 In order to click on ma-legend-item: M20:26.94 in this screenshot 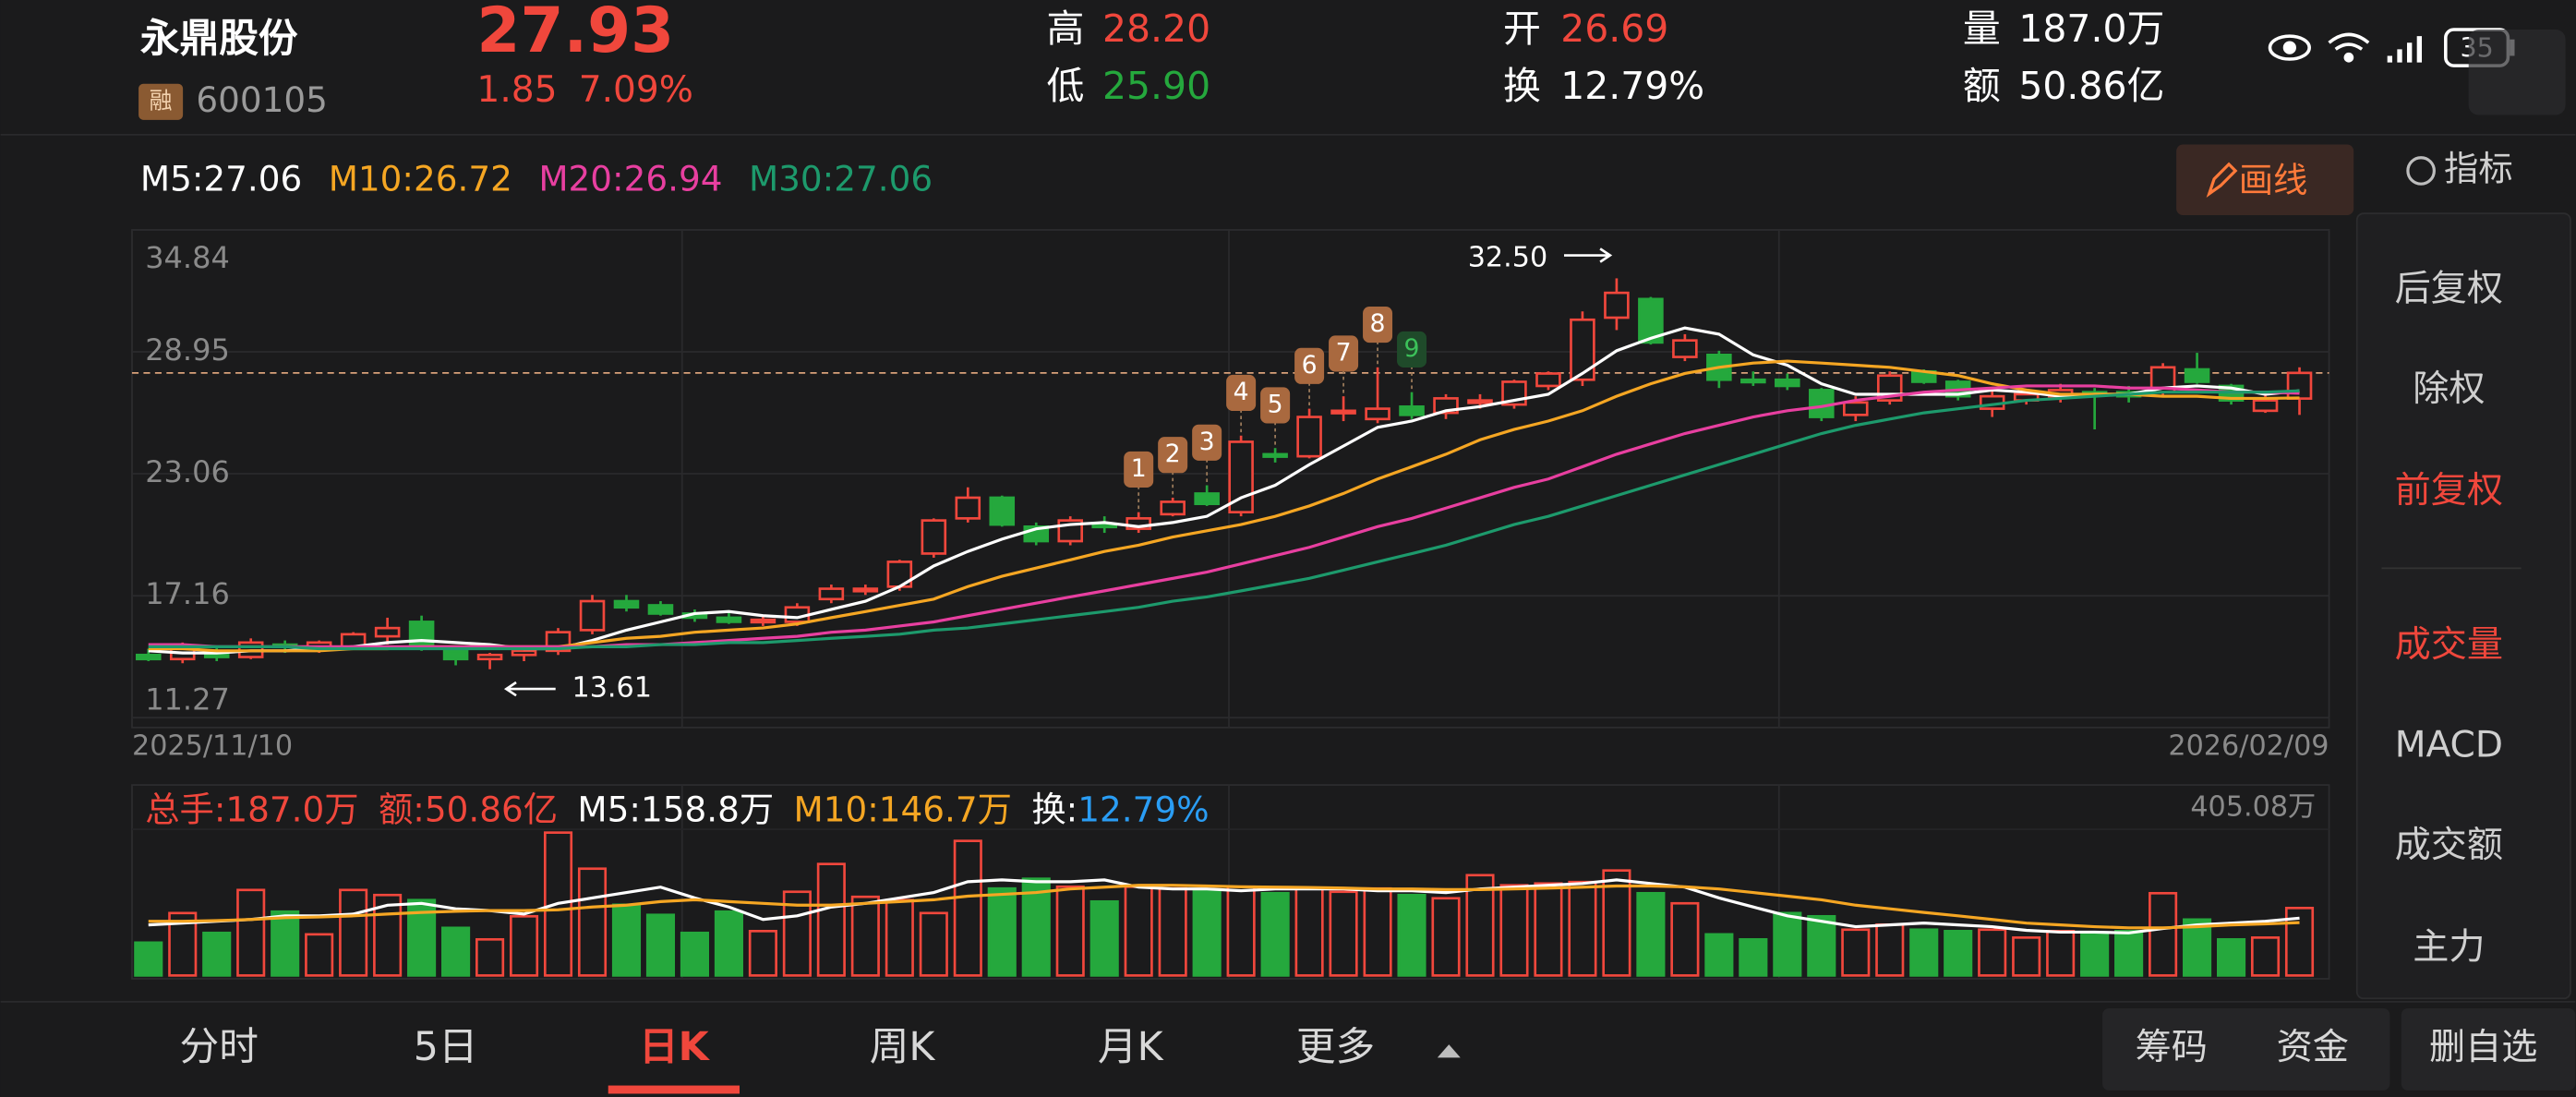, I will do `click(630, 179)`.